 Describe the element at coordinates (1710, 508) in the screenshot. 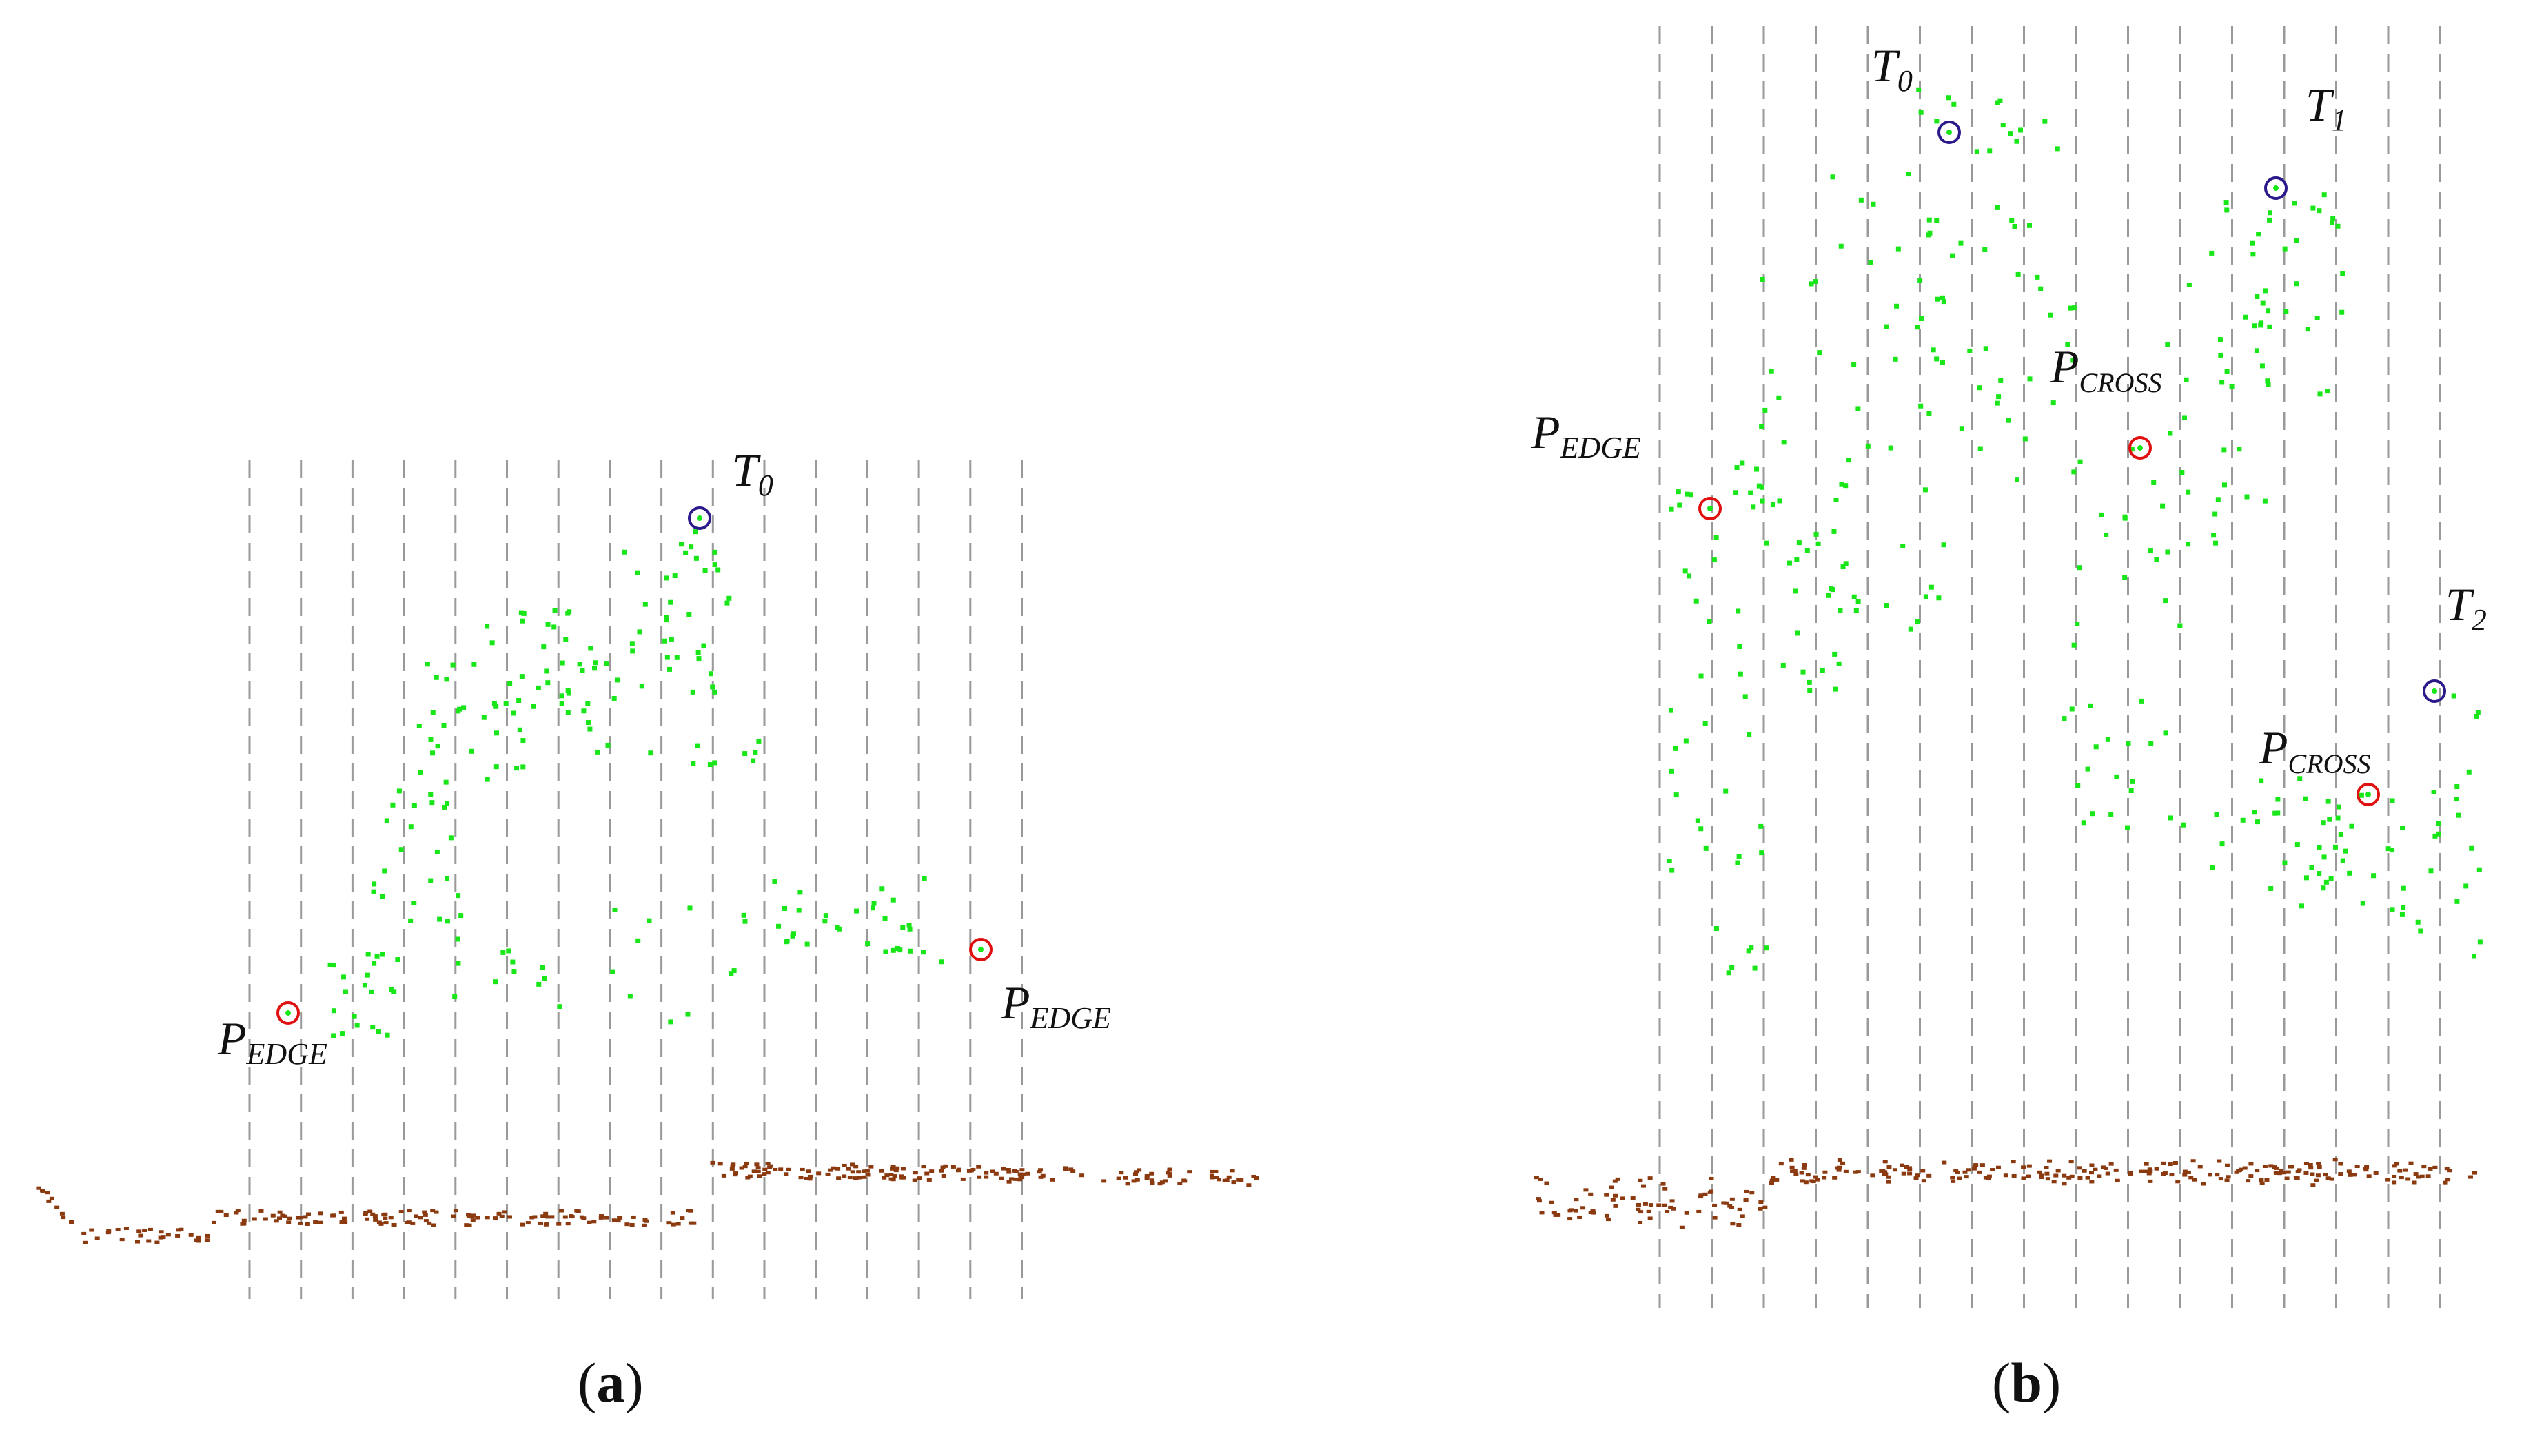

I see `panel-b-p-edge-marker` at that location.